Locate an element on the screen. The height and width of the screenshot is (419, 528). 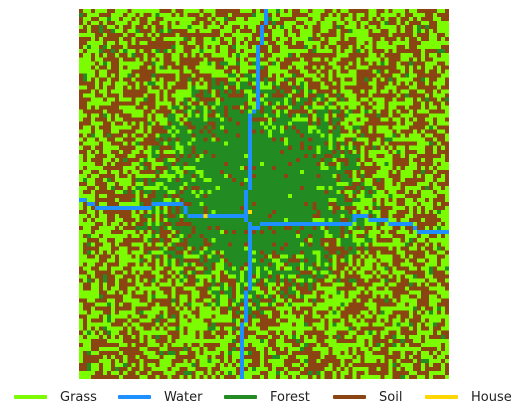
legend-label-grass: Grass is located at coordinates (78, 397).